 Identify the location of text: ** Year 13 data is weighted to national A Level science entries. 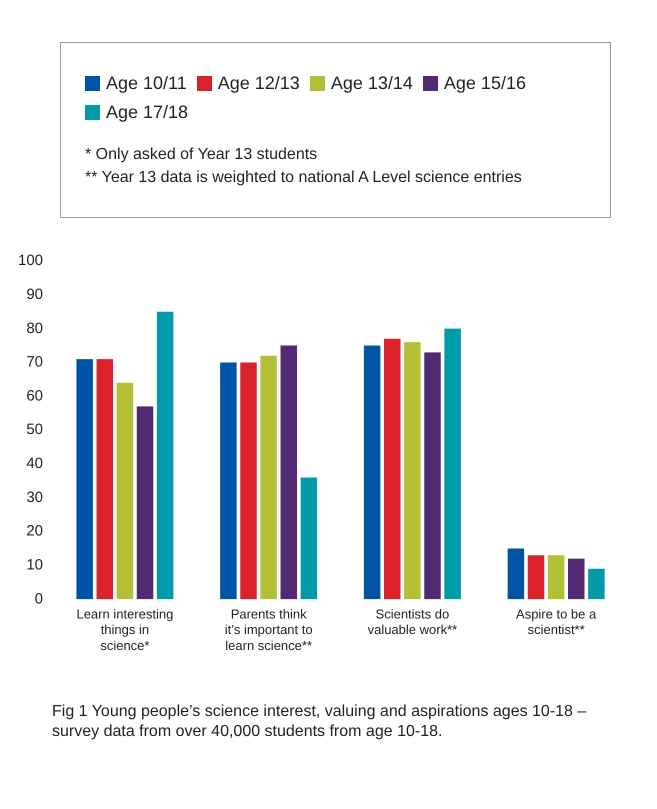
(304, 178).